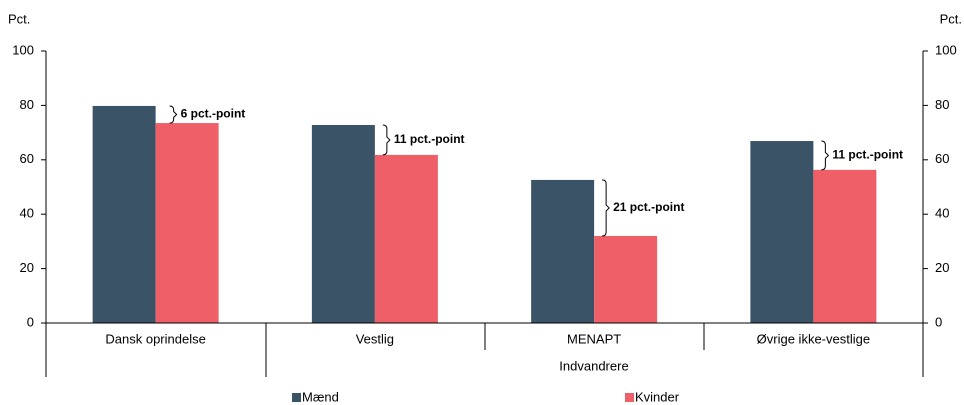 This screenshot has width=964, height=405. What do you see at coordinates (375, 338) in the screenshot?
I see `x-tick-label: Vestlig` at bounding box center [375, 338].